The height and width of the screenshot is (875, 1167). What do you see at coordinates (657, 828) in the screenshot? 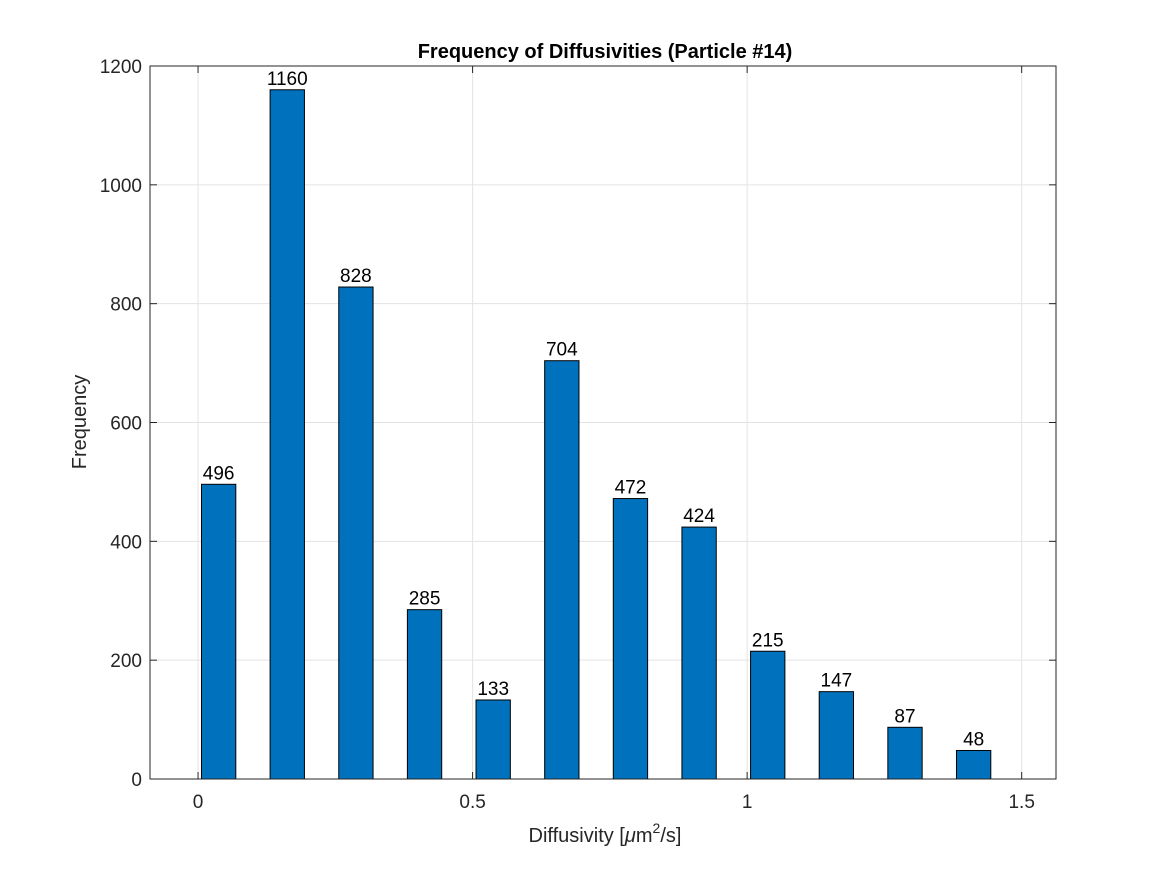
I see `x-axis-label-superscript: 2` at bounding box center [657, 828].